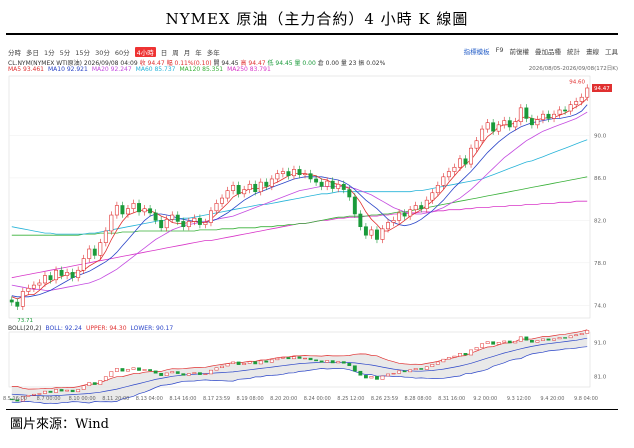 The width and height of the screenshot is (634, 448). I want to click on period-tab: 4小時, so click(145, 52).